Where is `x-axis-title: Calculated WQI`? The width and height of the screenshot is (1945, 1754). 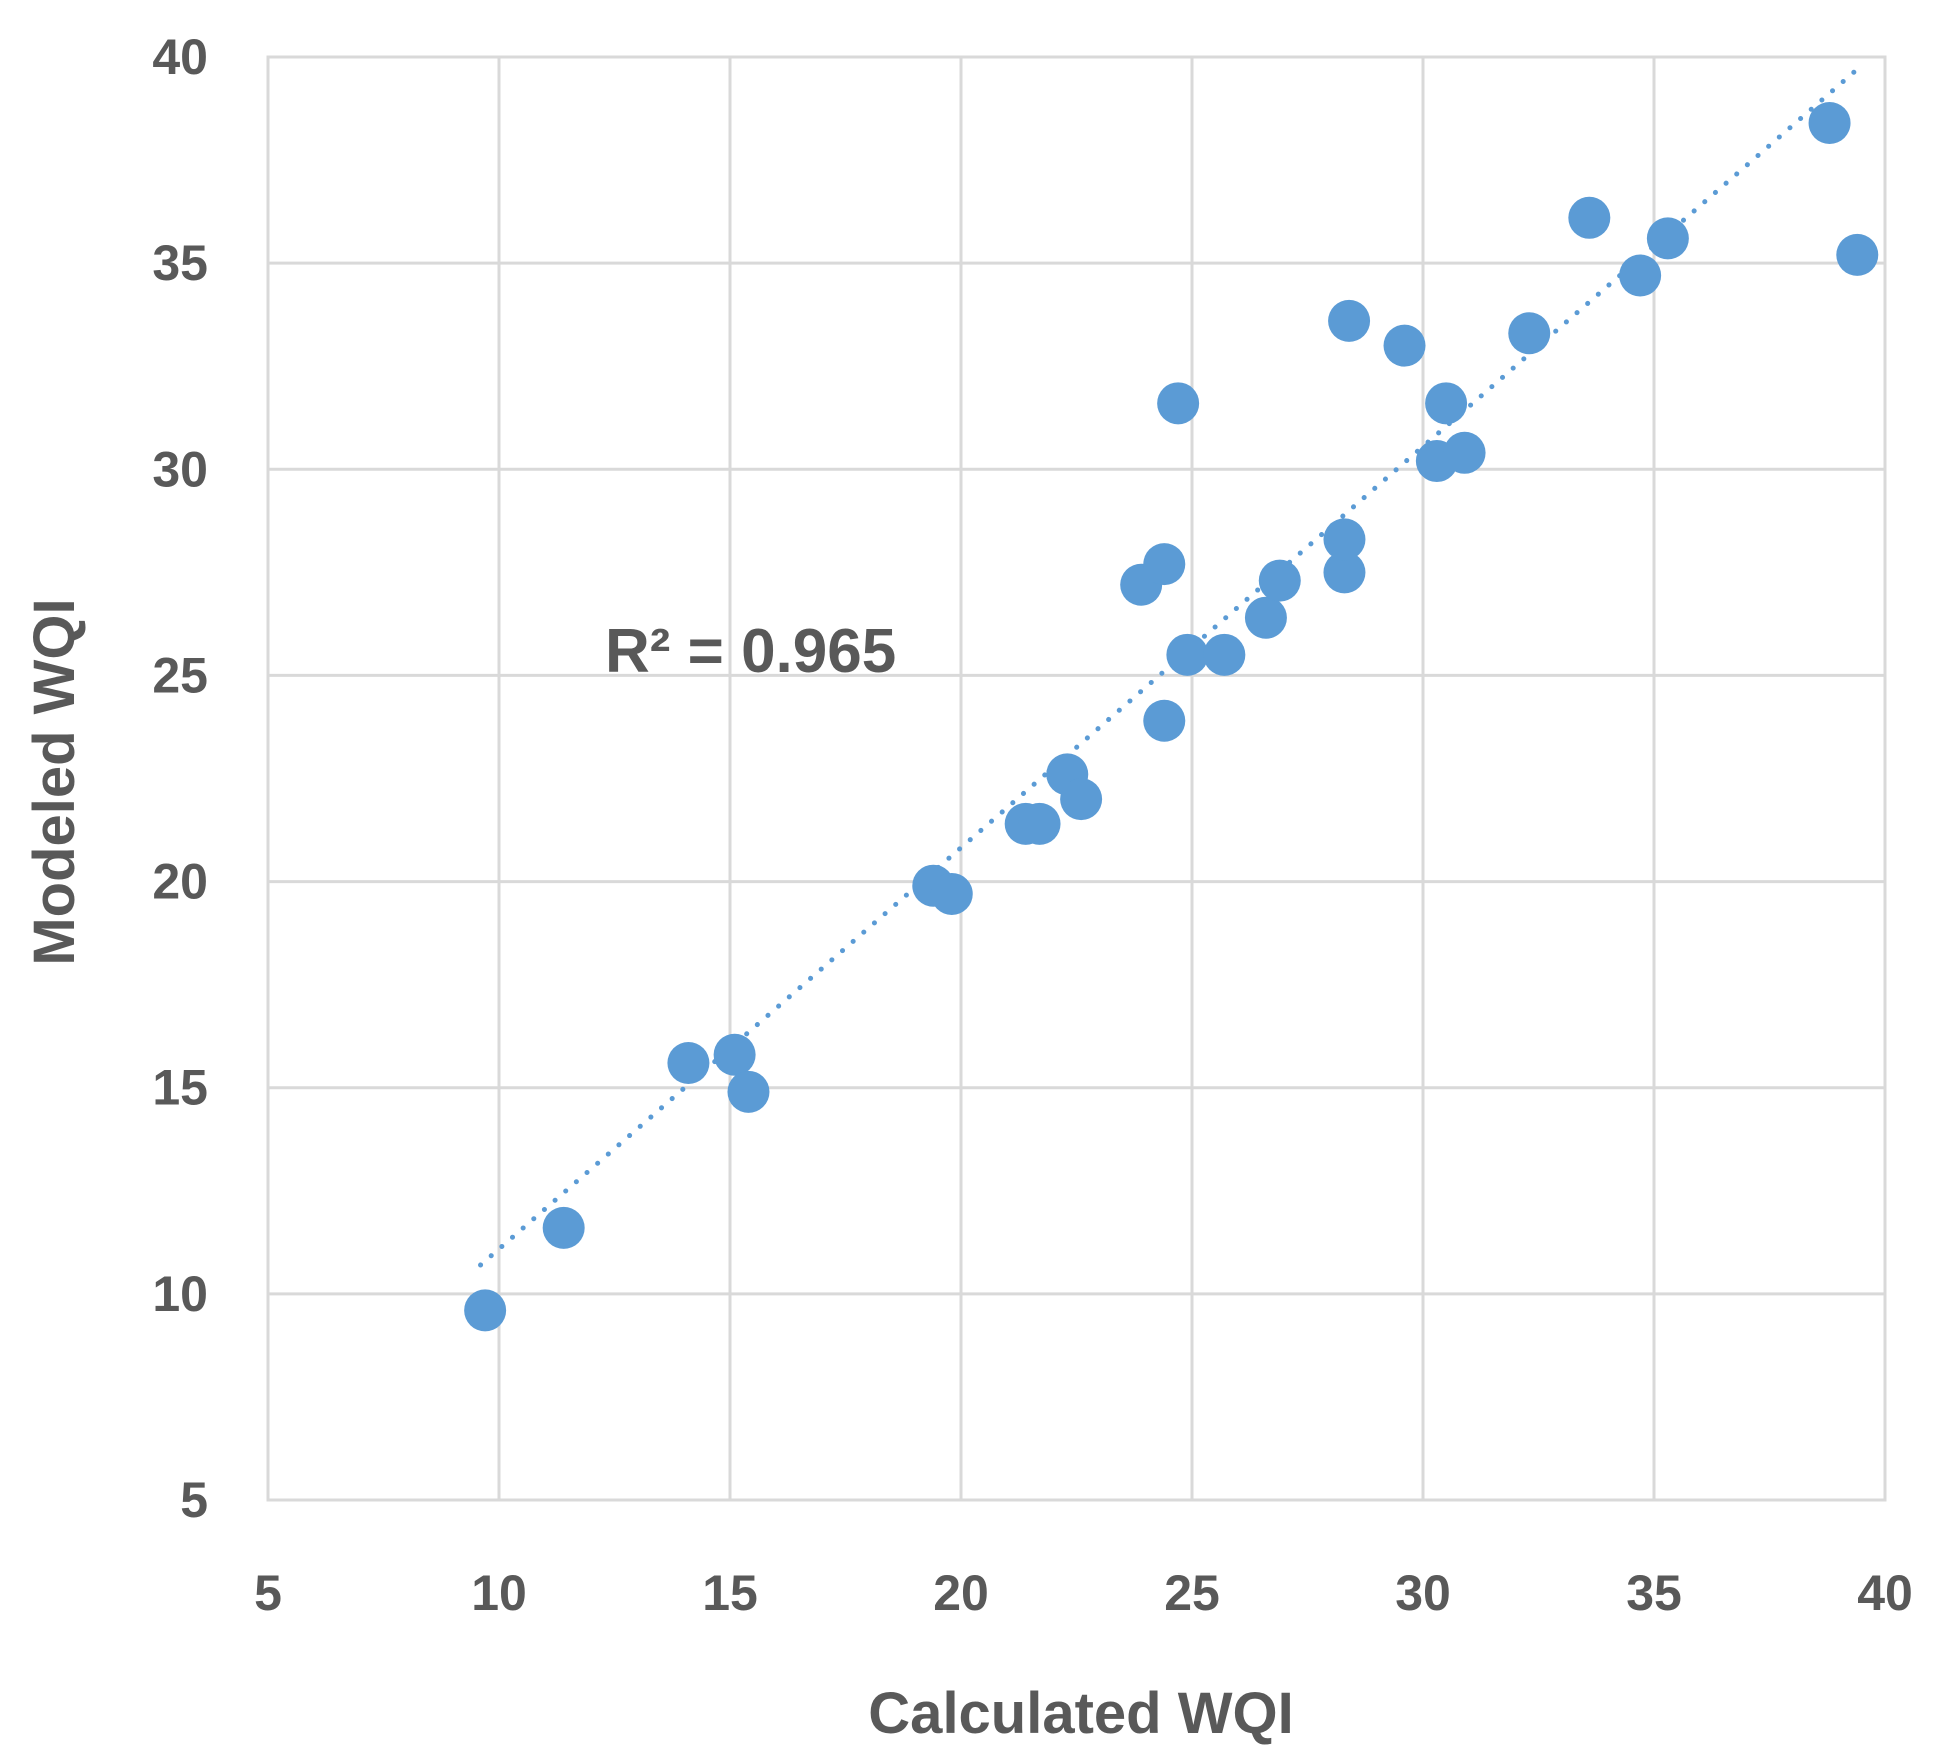 x-axis-title: Calculated WQI is located at coordinates (1080, 1713).